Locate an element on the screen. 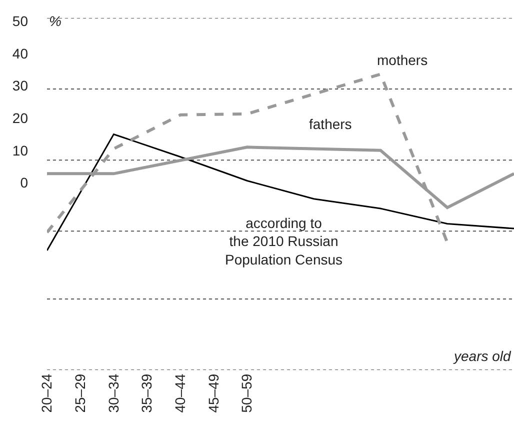 The image size is (514, 436). series-label: mothers is located at coordinates (402, 60).